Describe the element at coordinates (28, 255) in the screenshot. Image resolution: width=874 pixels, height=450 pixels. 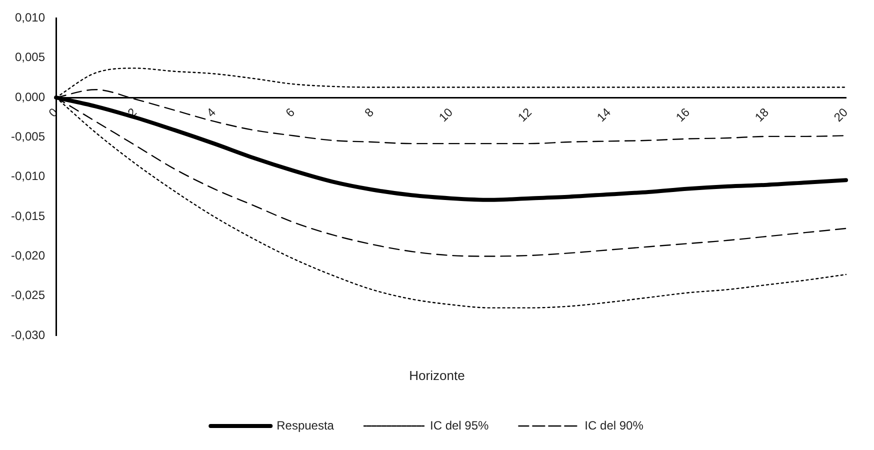
I see `y-tick-label: -0,020` at that location.